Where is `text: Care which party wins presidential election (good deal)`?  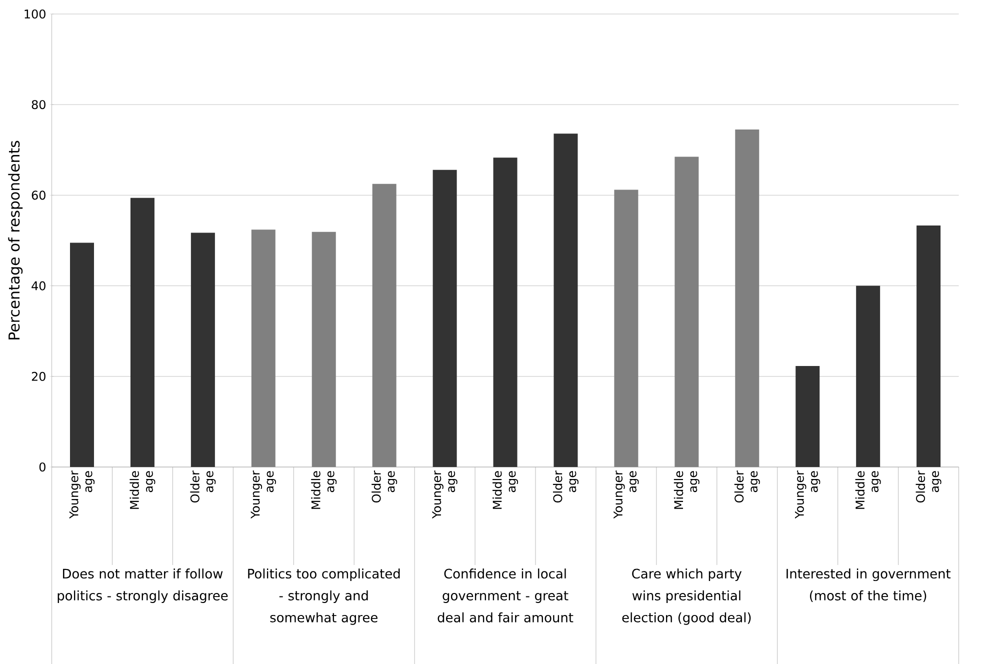 text: Care which party wins presidential election (good deal) is located at coordinates (686, 596).